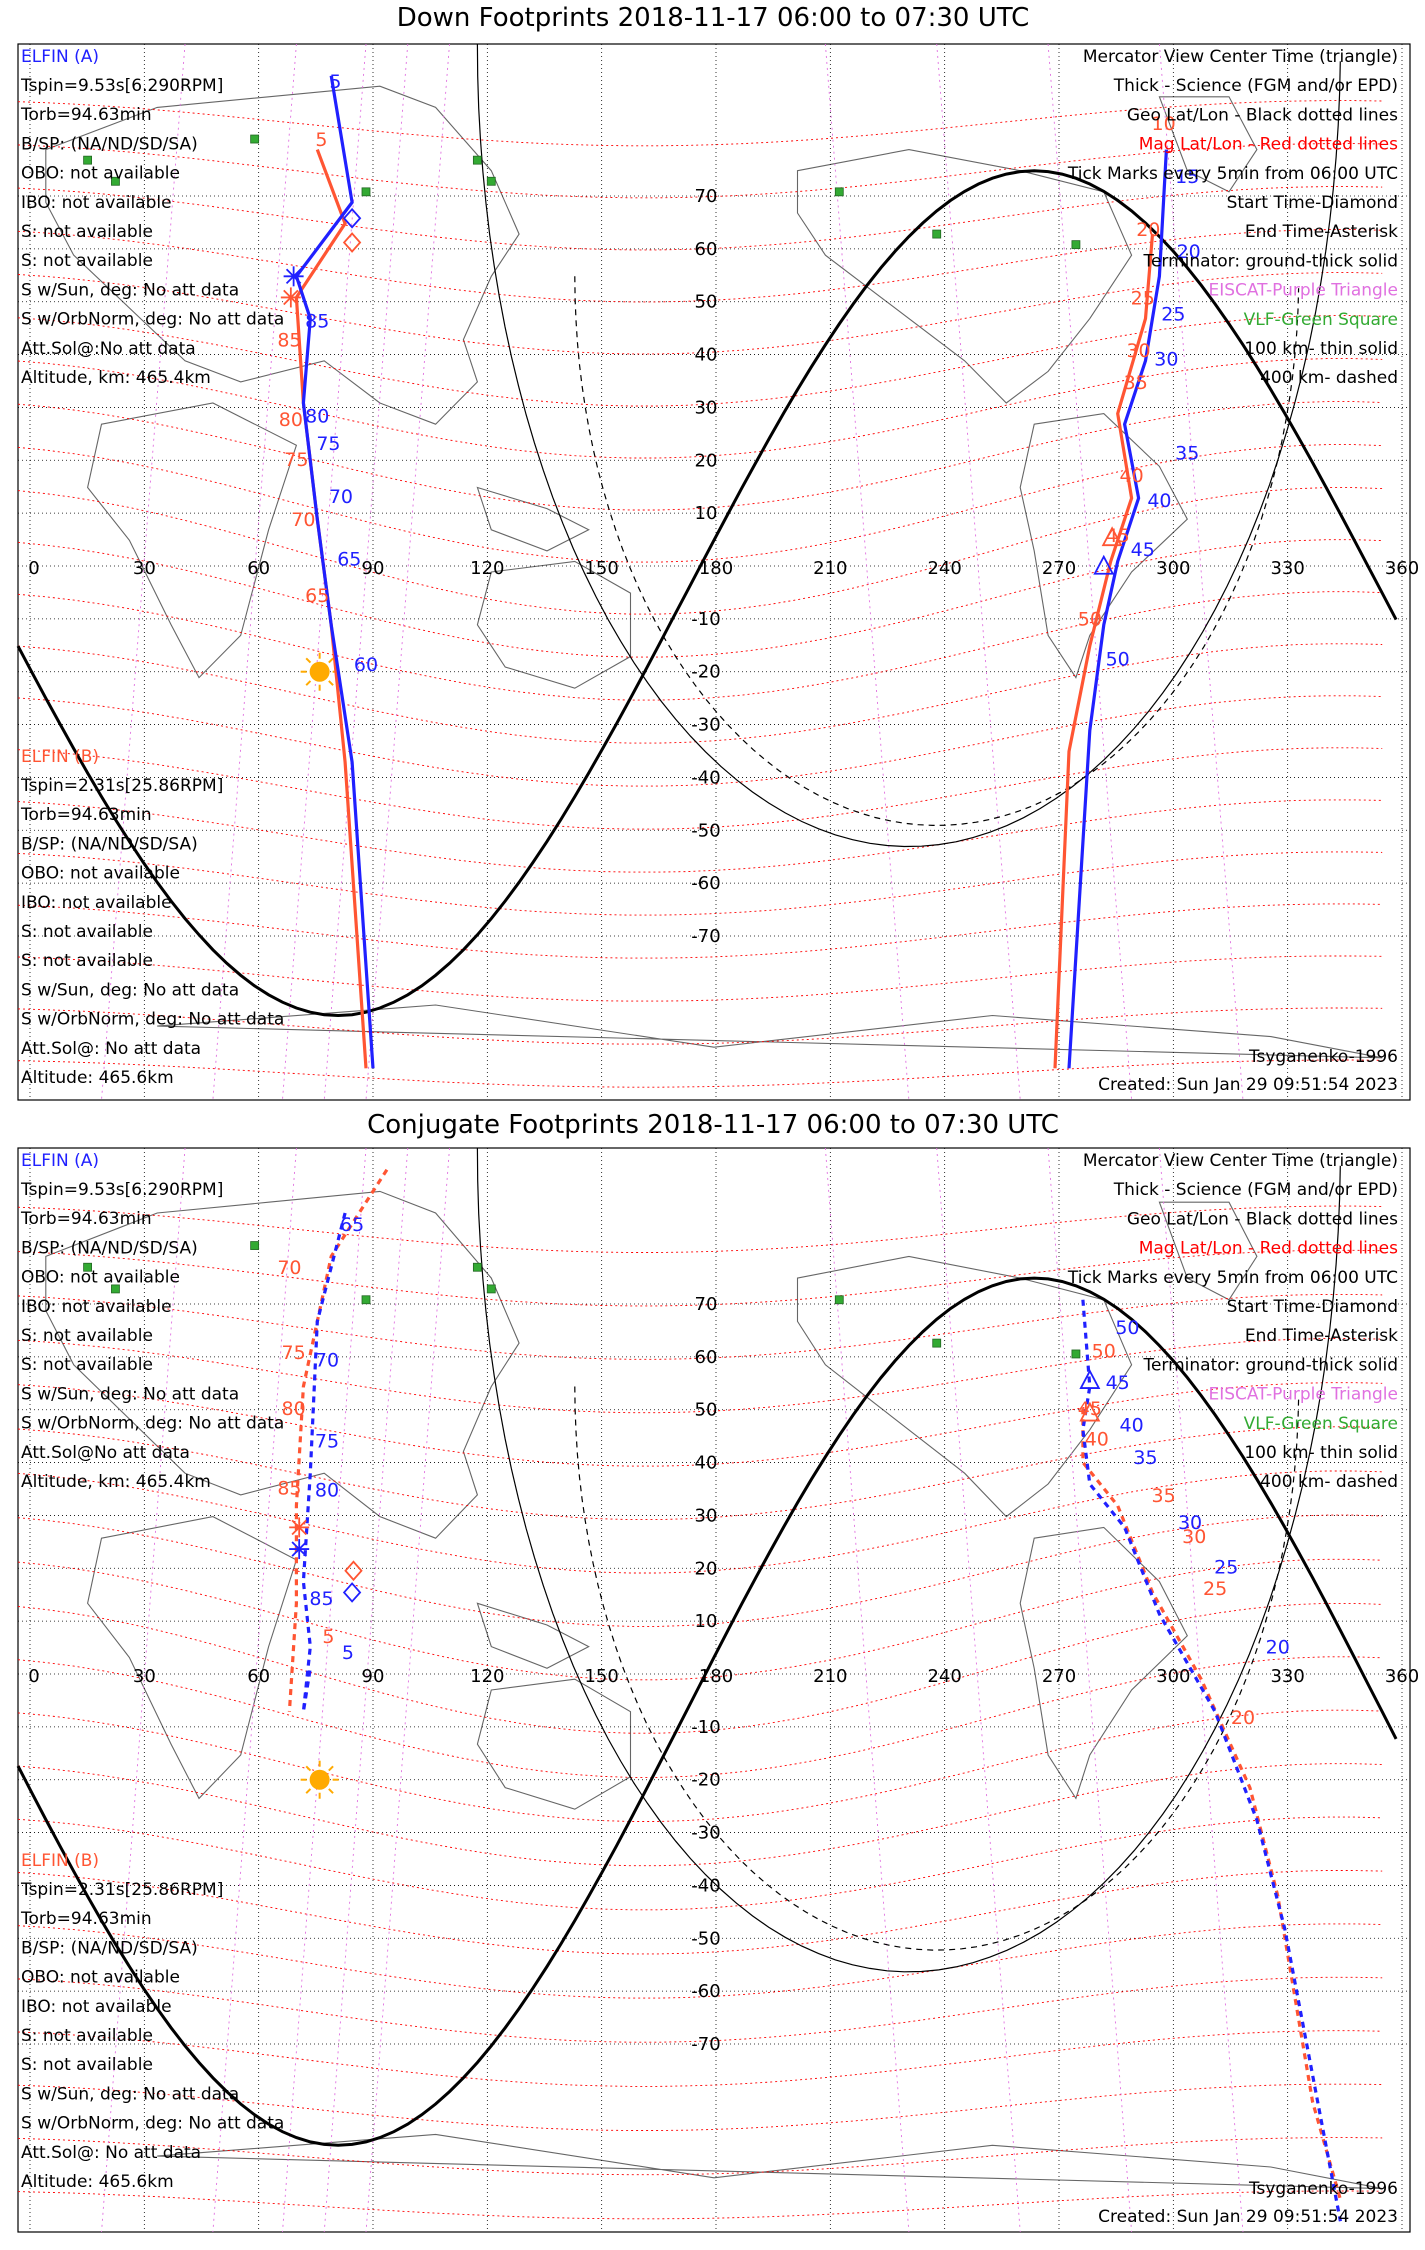 The image size is (1425, 2250). What do you see at coordinates (706, 460) in the screenshot?
I see `lat-label: 20` at bounding box center [706, 460].